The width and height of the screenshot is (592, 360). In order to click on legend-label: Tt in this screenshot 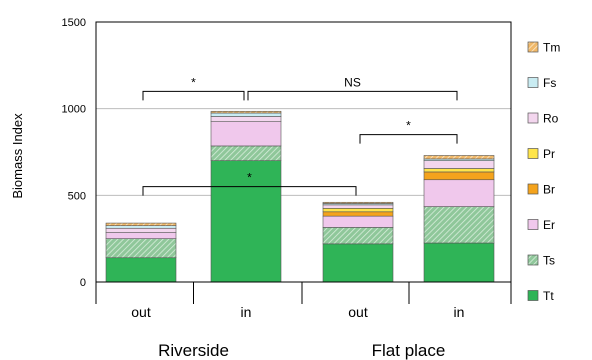, I will do `click(548, 296)`.